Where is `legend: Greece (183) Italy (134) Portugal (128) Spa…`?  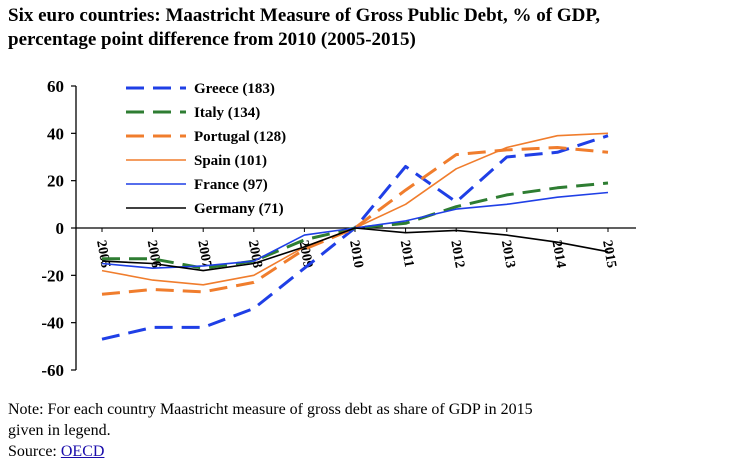 legend: Greece (183) Italy (134) Portugal (128) Spa… is located at coordinates (206, 149).